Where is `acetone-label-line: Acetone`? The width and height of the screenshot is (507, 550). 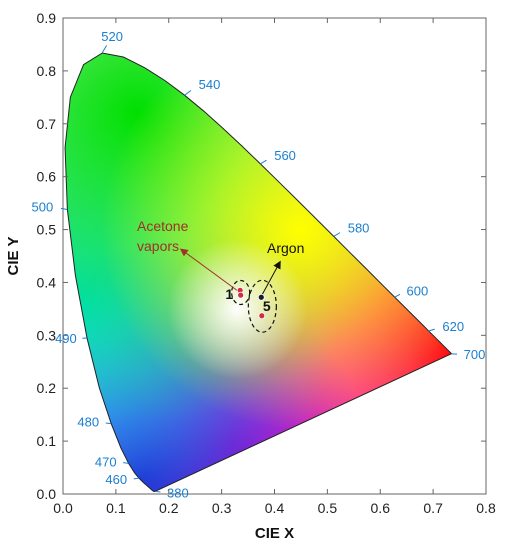 acetone-label-line: Acetone is located at coordinates (163, 226).